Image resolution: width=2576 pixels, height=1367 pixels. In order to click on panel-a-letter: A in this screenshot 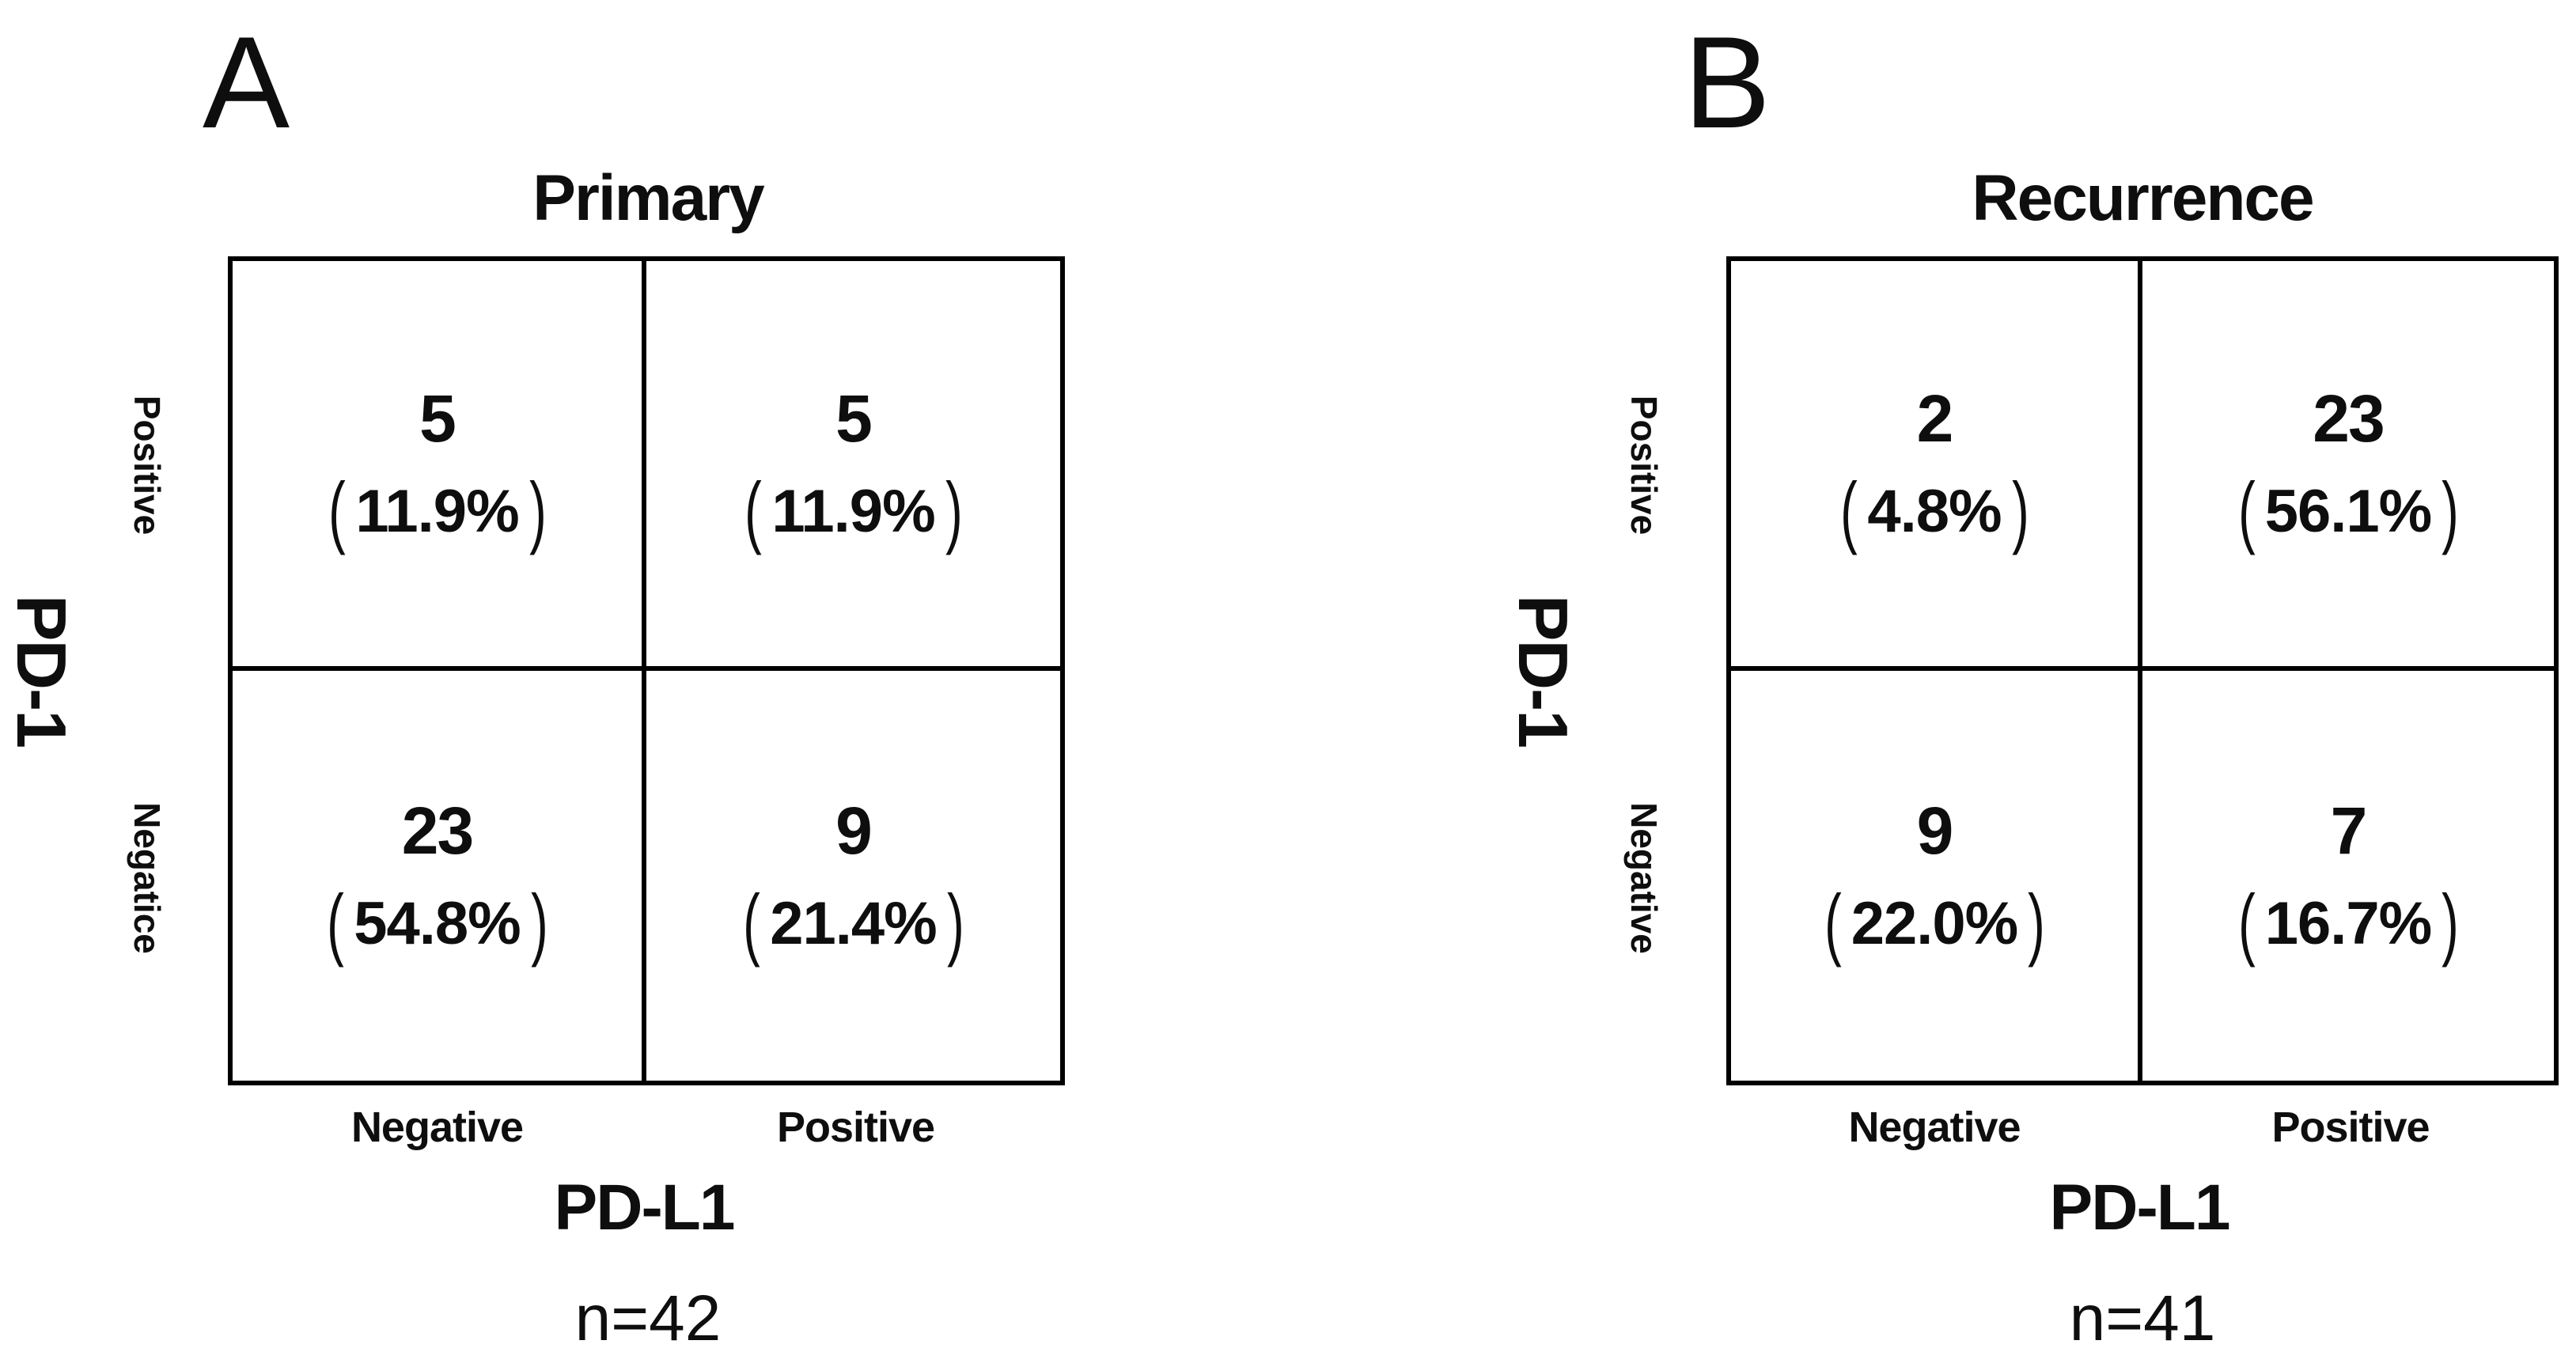, I will do `click(246, 82)`.